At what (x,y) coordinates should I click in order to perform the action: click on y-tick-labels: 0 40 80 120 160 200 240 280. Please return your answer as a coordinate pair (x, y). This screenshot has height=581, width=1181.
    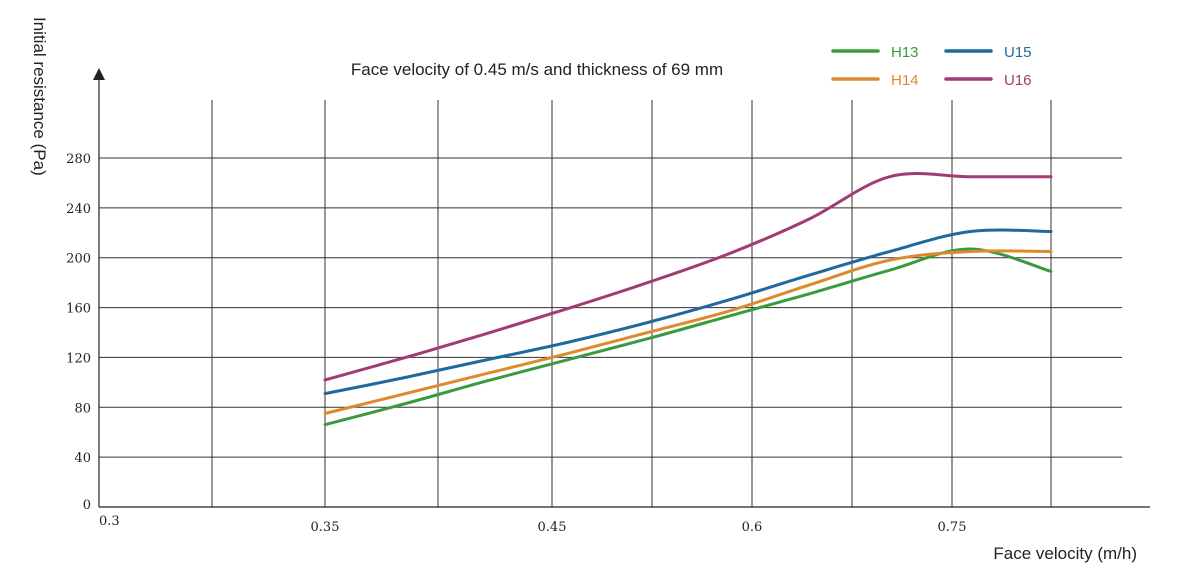
    Looking at the image, I should click on (78, 332).